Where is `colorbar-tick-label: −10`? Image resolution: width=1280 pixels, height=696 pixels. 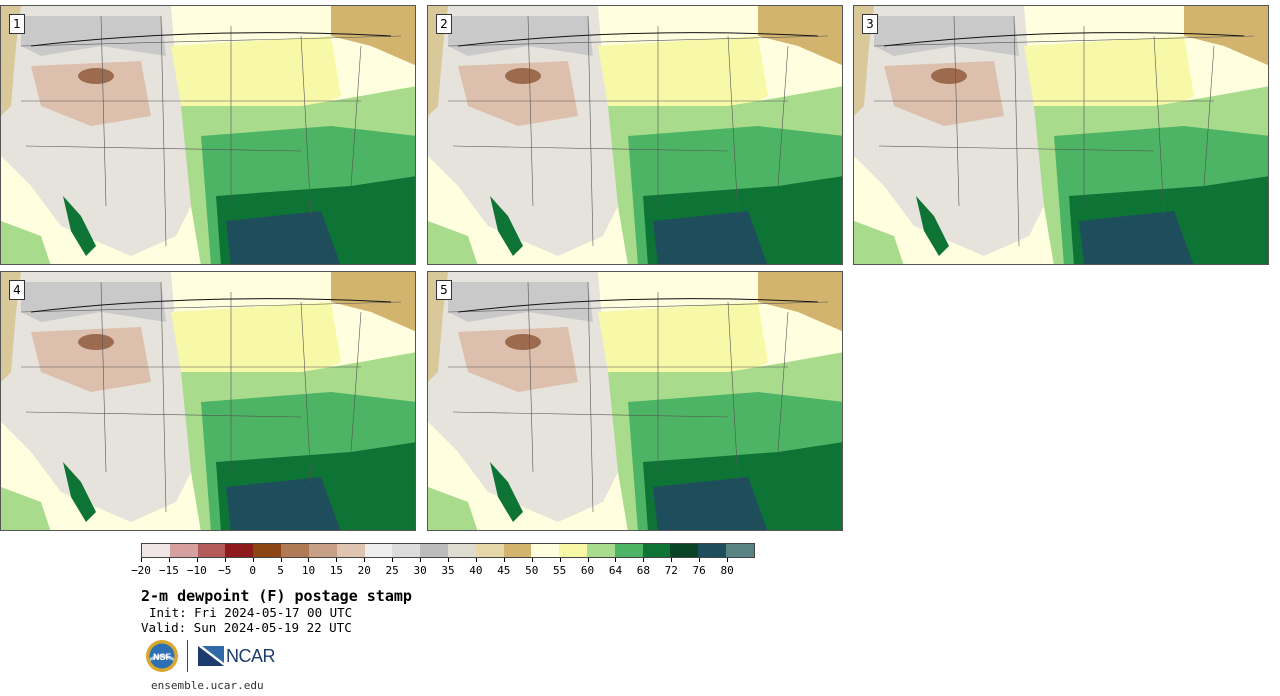
colorbar-tick-label: −10 is located at coordinates (196, 570).